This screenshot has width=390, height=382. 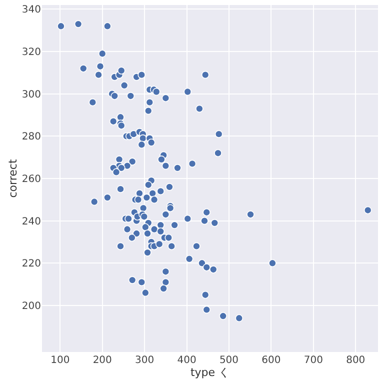 I want to click on y-tick-label: 220, so click(x=31, y=264).